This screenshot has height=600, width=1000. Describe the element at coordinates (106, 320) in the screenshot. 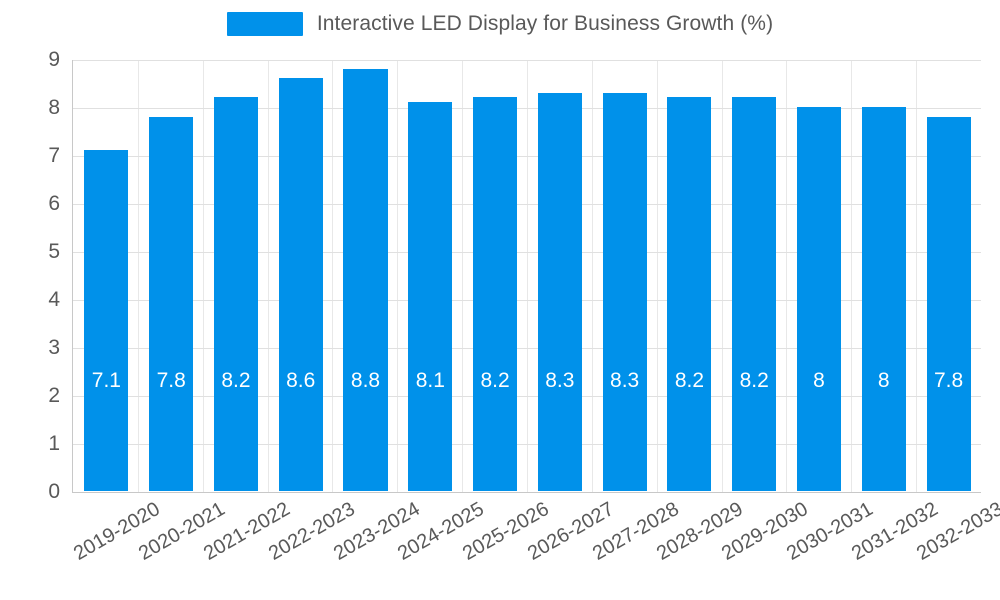

I see `bar: 7.1` at that location.